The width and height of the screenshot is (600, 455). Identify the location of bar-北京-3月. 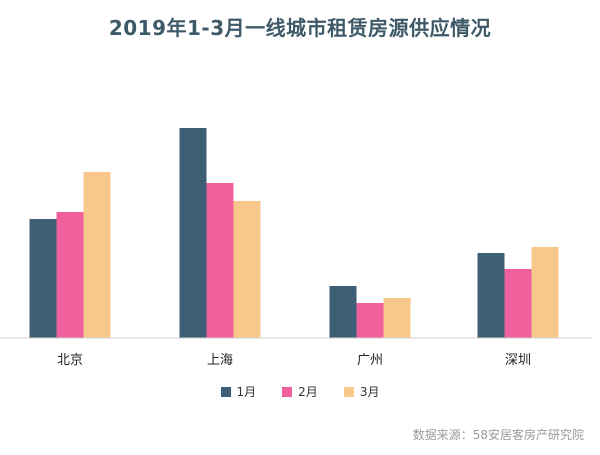
(97, 255).